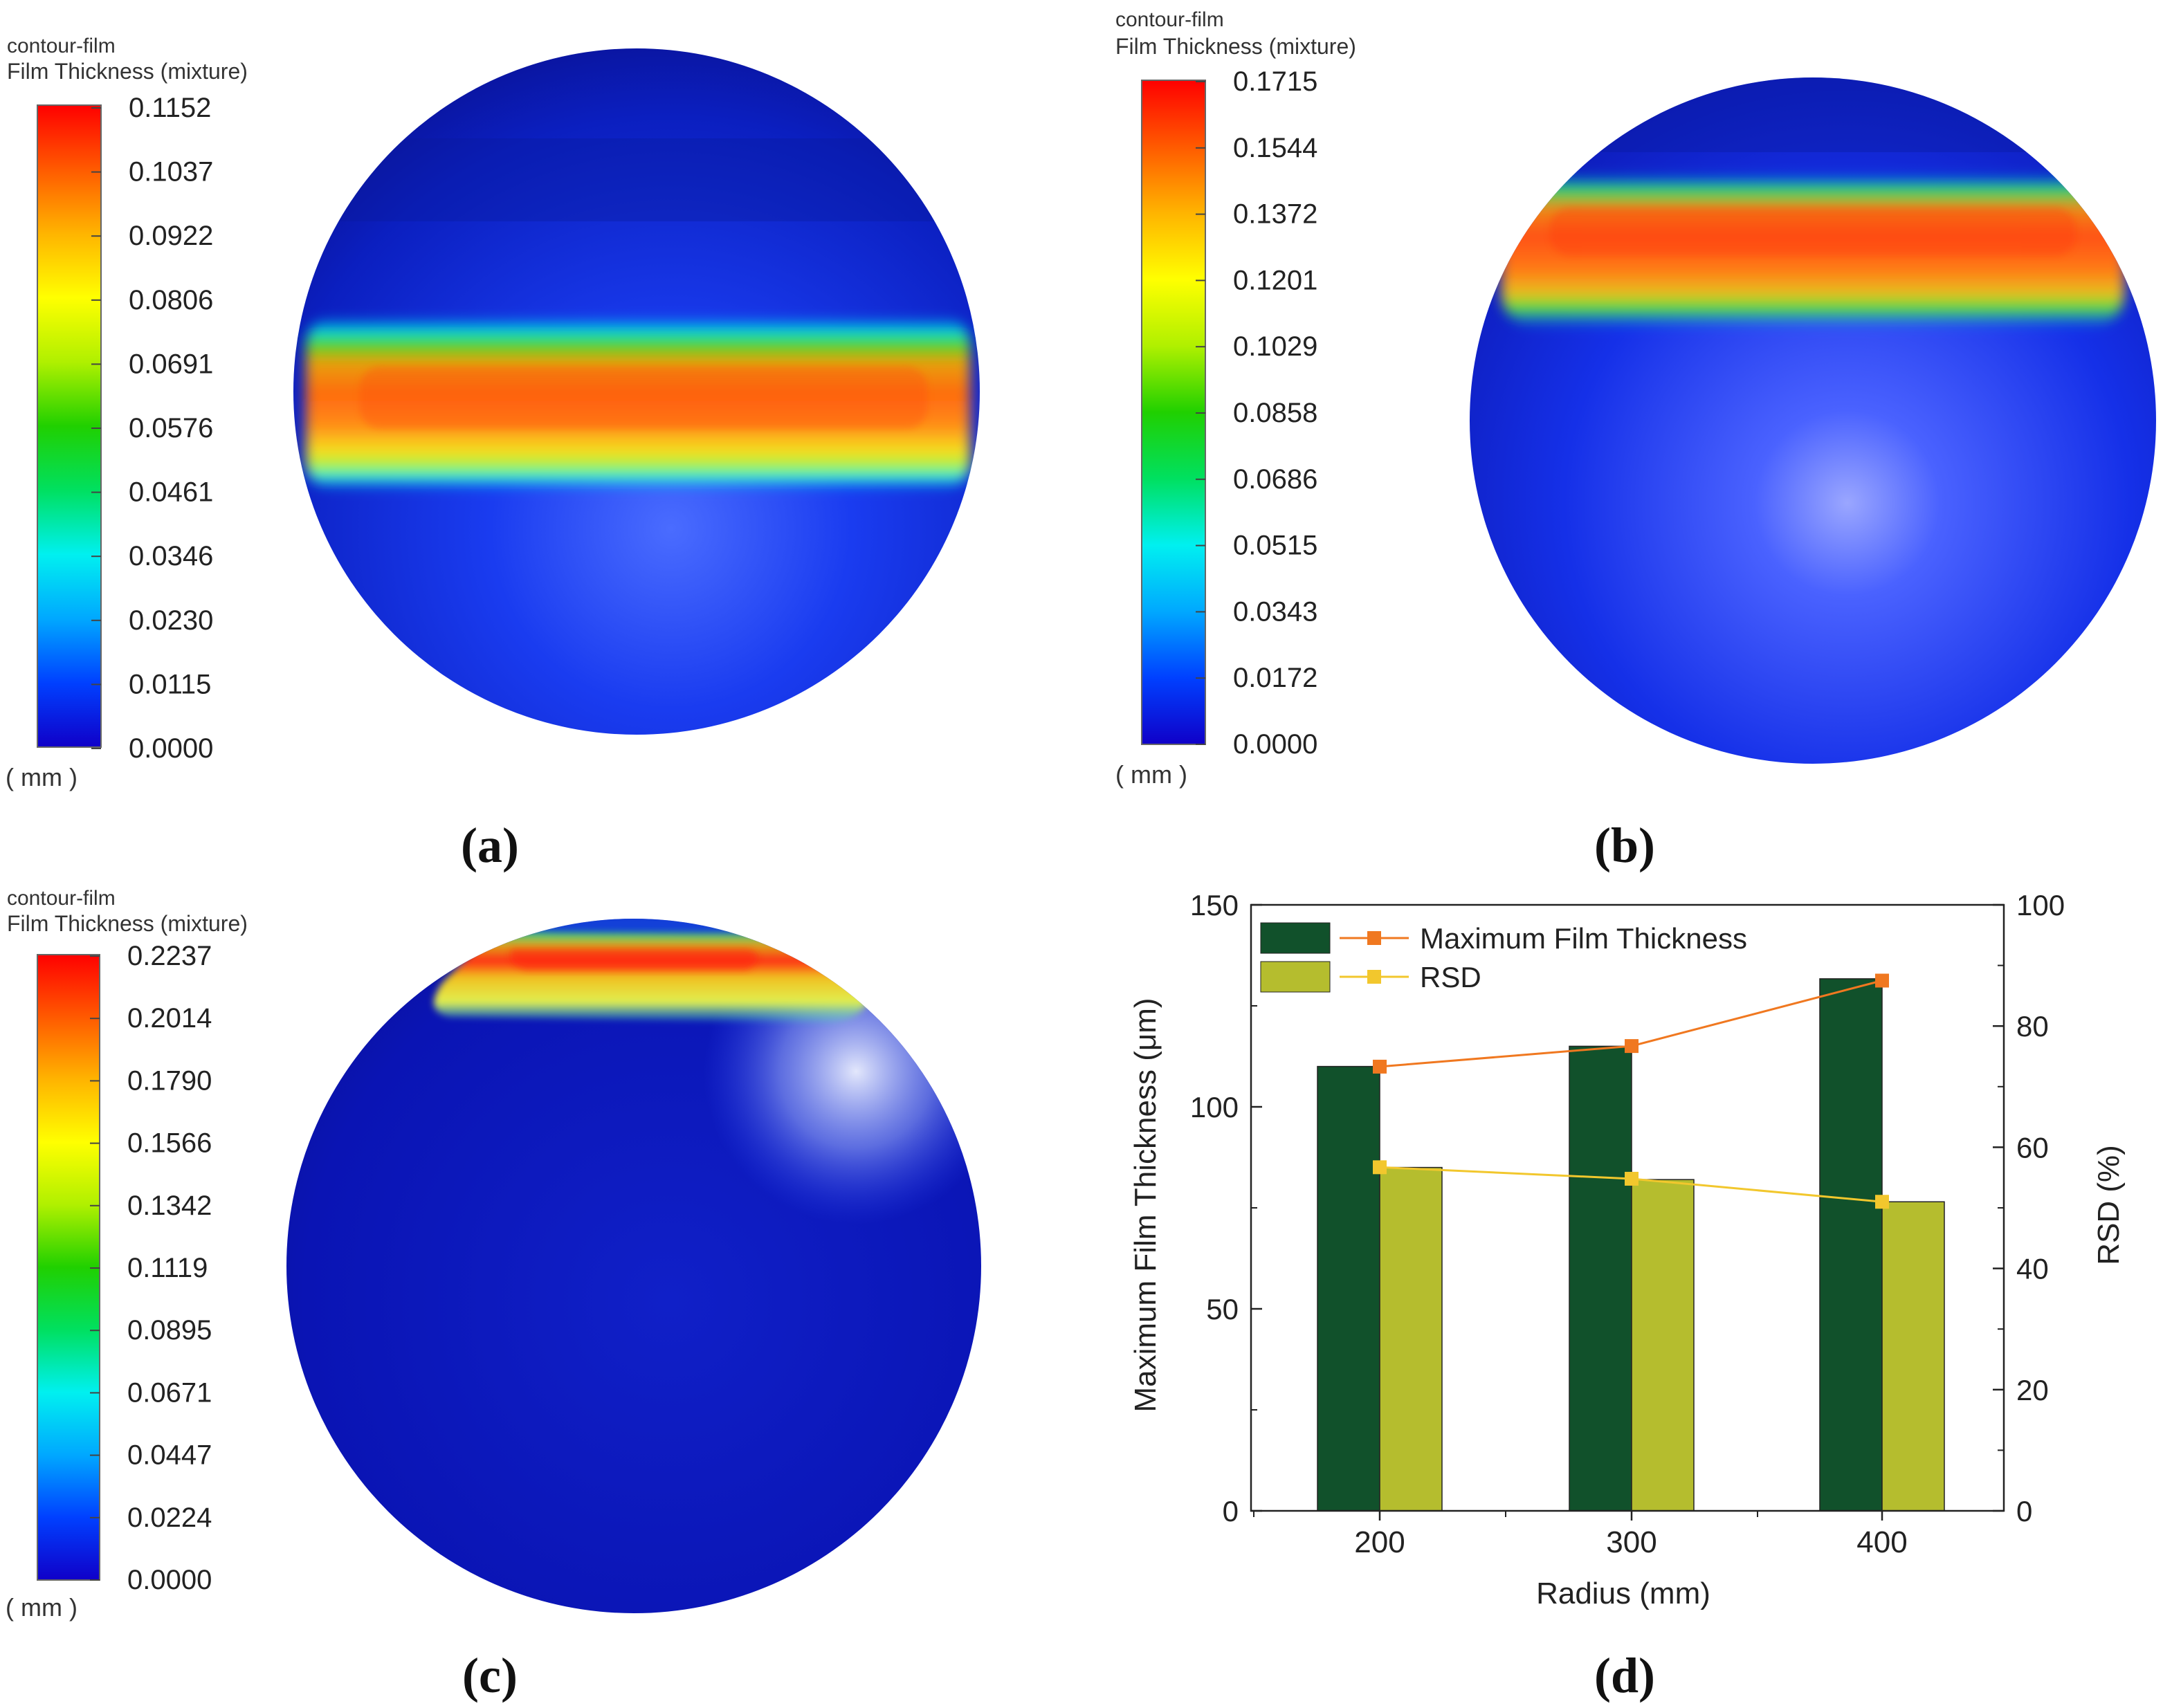 The width and height of the screenshot is (2163, 1708). I want to click on sphere-a, so click(636, 392).